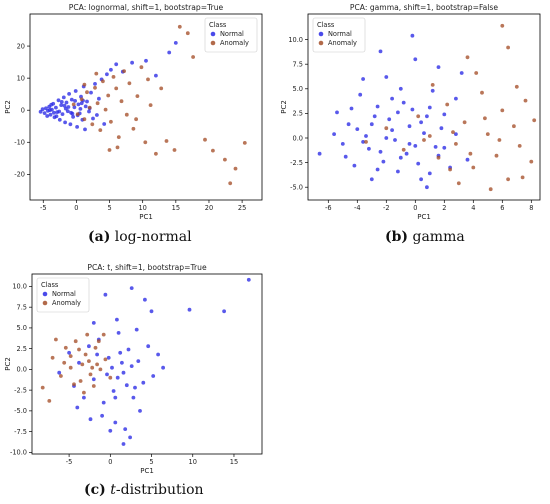  I want to click on y-tick-label: 5.0, so click(22, 328).